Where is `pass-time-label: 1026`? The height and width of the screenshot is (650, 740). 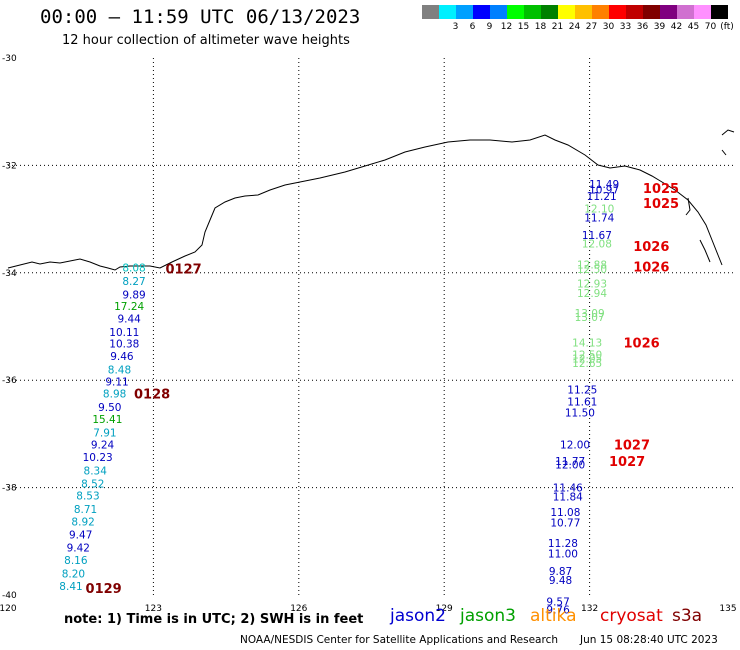 pass-time-label: 1026 is located at coordinates (651, 267).